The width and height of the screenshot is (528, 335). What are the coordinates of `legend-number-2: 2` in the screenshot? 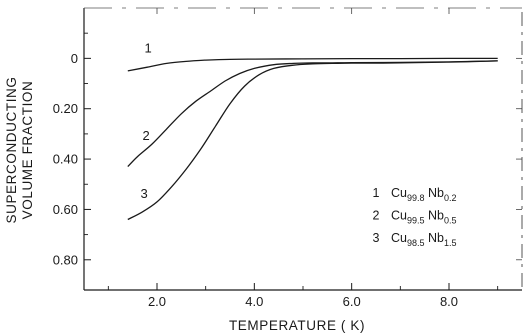 It's located at (376, 215).